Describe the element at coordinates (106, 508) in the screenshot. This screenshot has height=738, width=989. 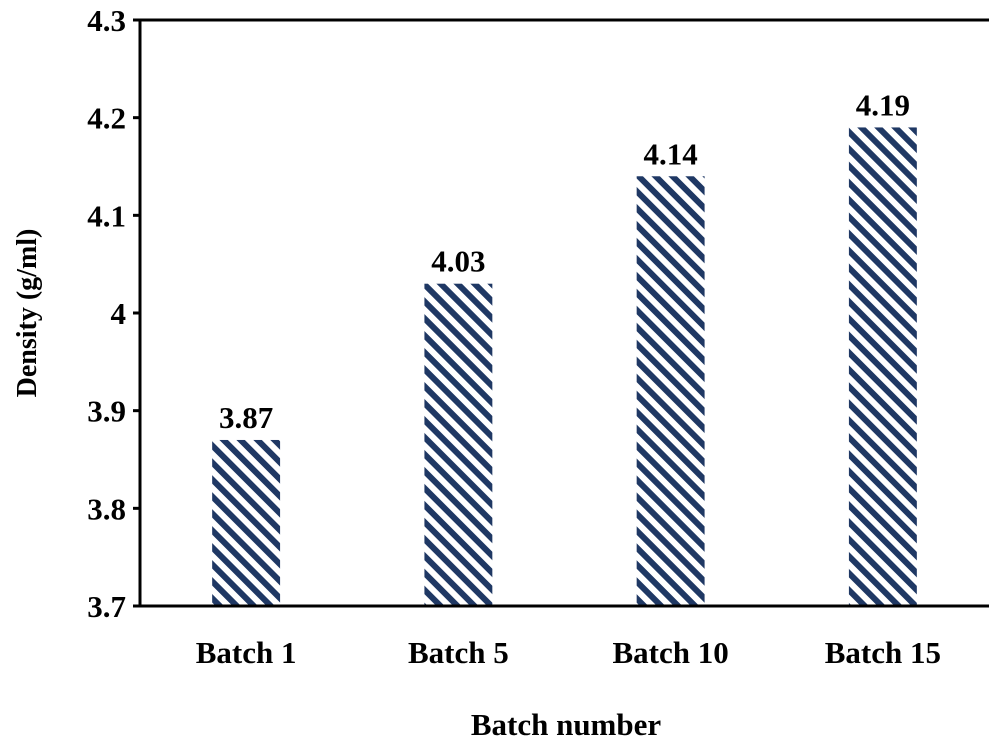
I see `y-tick-label: 3.8` at that location.